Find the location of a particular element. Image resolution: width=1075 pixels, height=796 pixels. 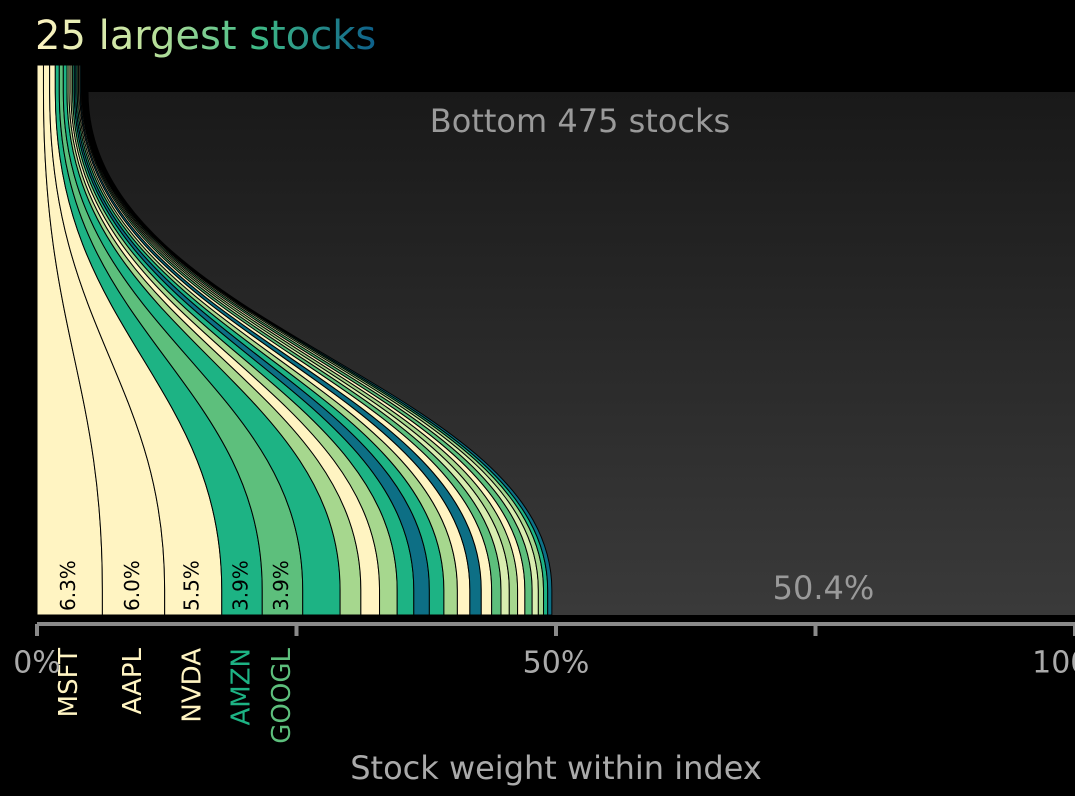

category-label: GOOGL is located at coordinates (282, 695).